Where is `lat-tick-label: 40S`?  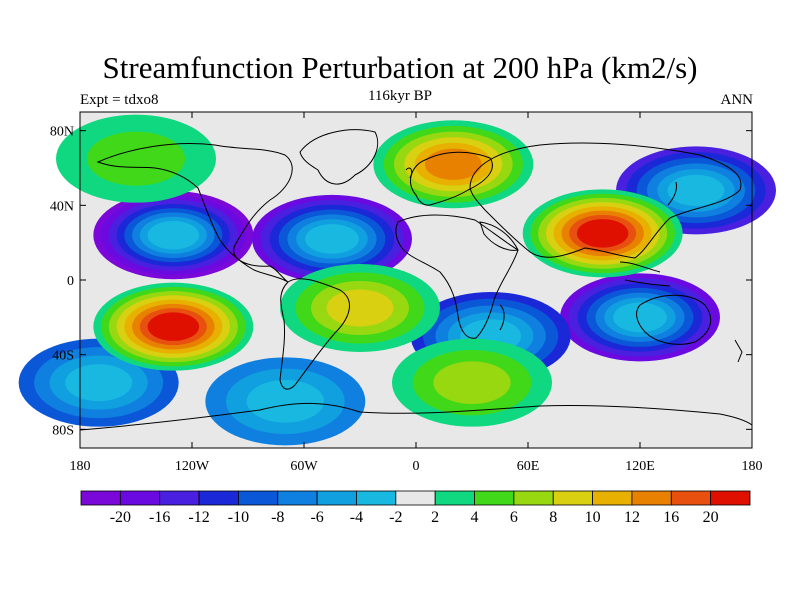
lat-tick-label: 40S is located at coordinates (63, 356).